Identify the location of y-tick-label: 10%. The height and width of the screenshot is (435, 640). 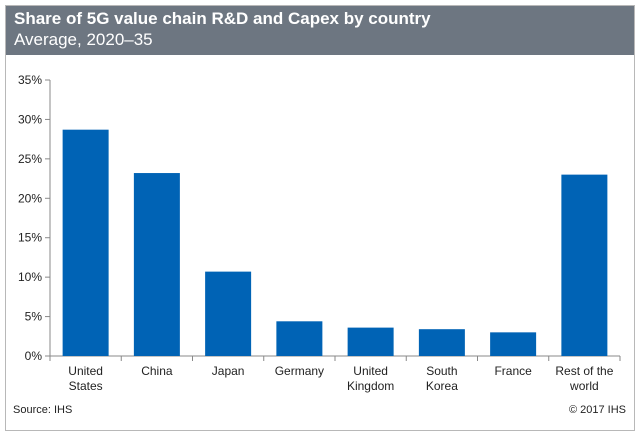
(30, 277).